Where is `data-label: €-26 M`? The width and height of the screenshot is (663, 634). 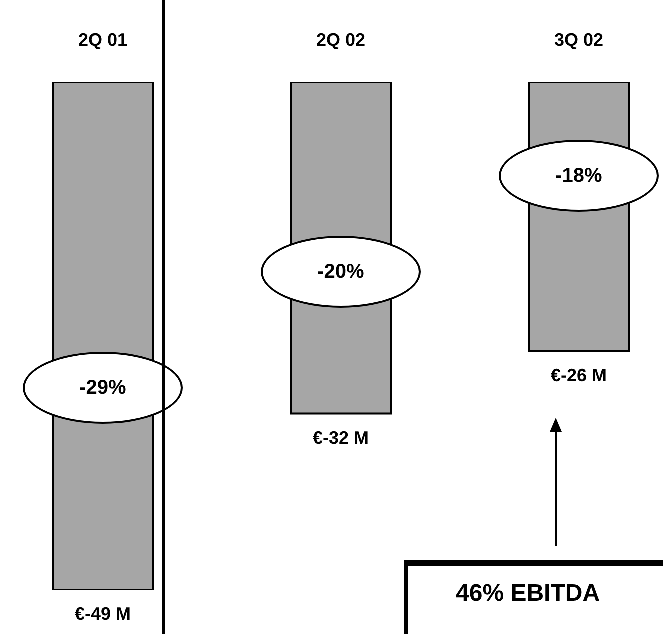 data-label: €-26 M is located at coordinates (579, 376).